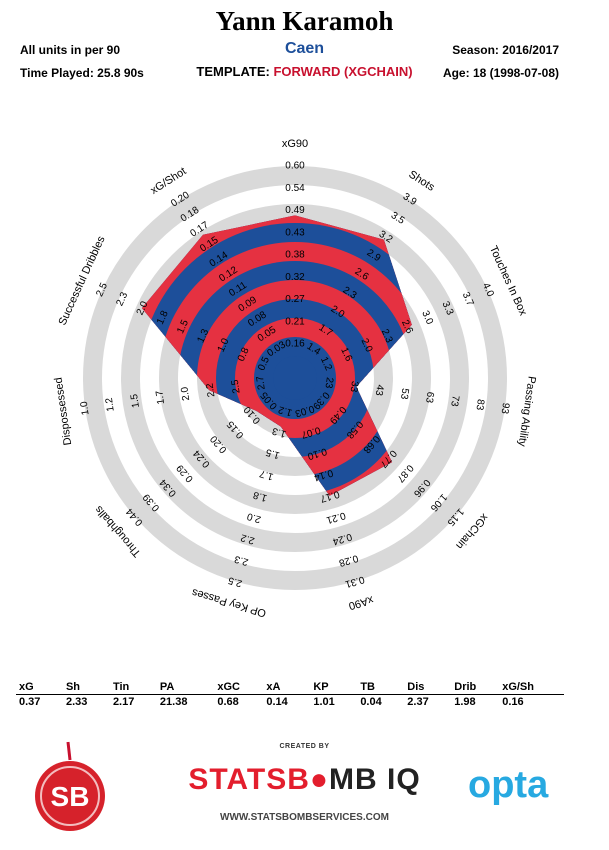  I want to click on summary-header: xGC, so click(239, 687).